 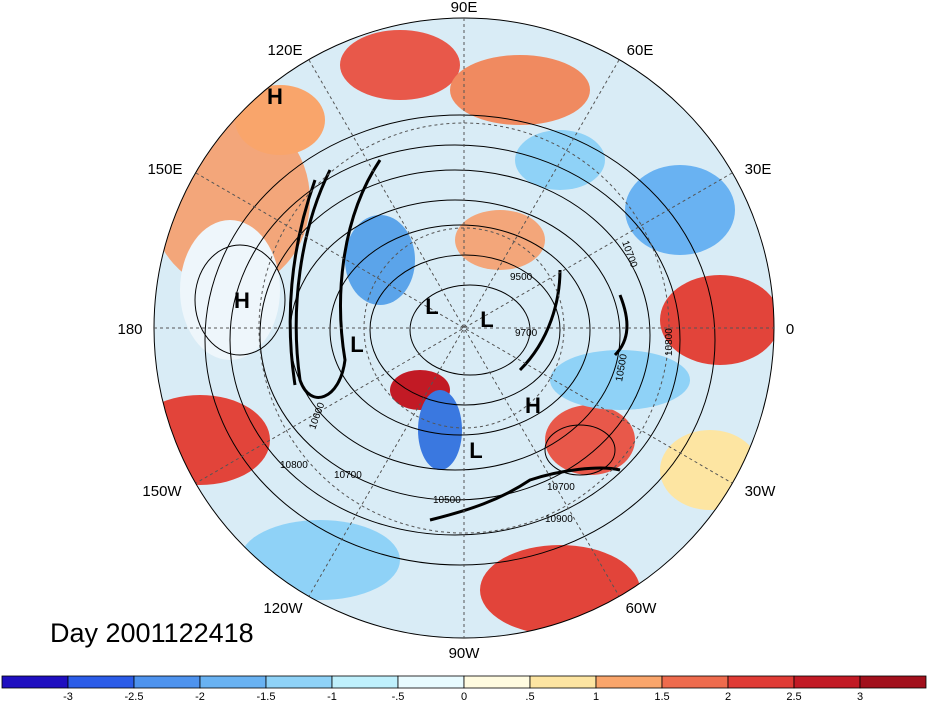 What do you see at coordinates (661, 696) in the screenshot?
I see `colorbar-label: 1.5` at bounding box center [661, 696].